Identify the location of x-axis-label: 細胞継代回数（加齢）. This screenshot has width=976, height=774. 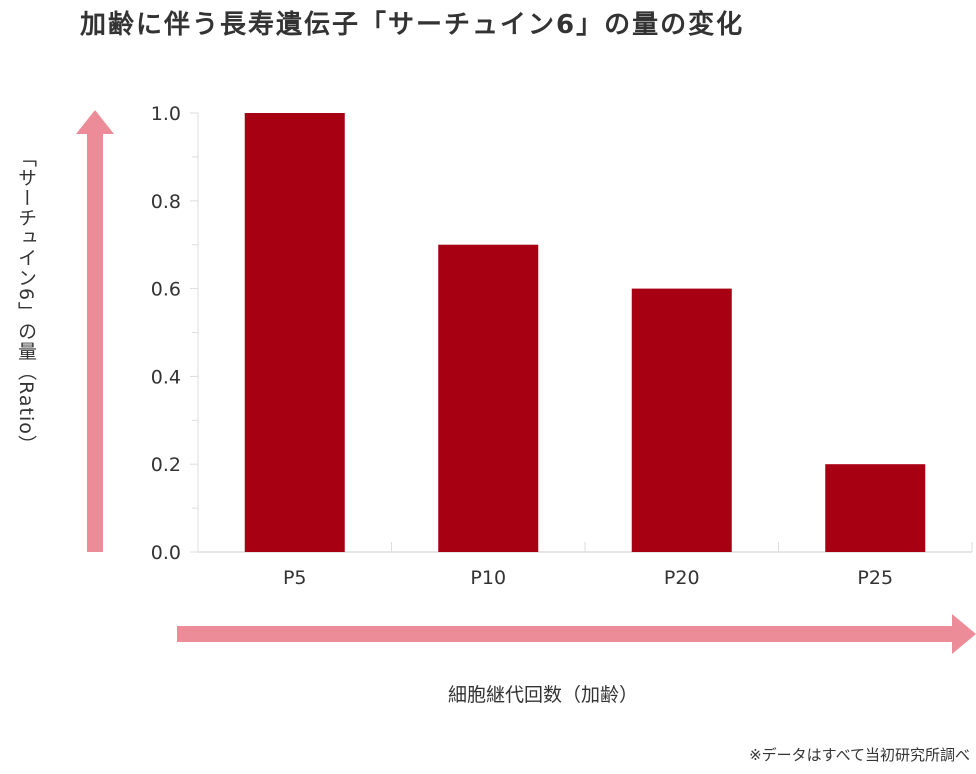
(542, 695).